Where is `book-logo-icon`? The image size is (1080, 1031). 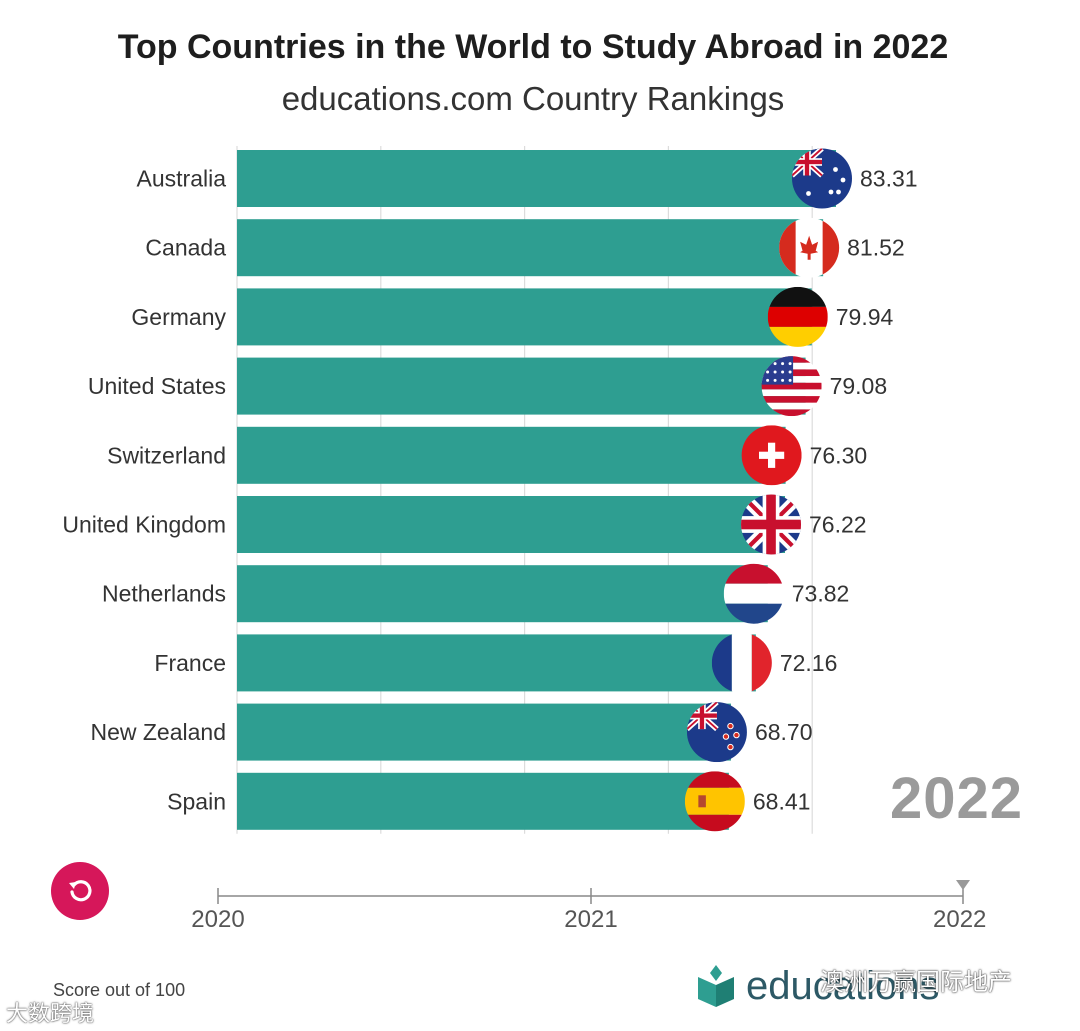 book-logo-icon is located at coordinates (716, 986).